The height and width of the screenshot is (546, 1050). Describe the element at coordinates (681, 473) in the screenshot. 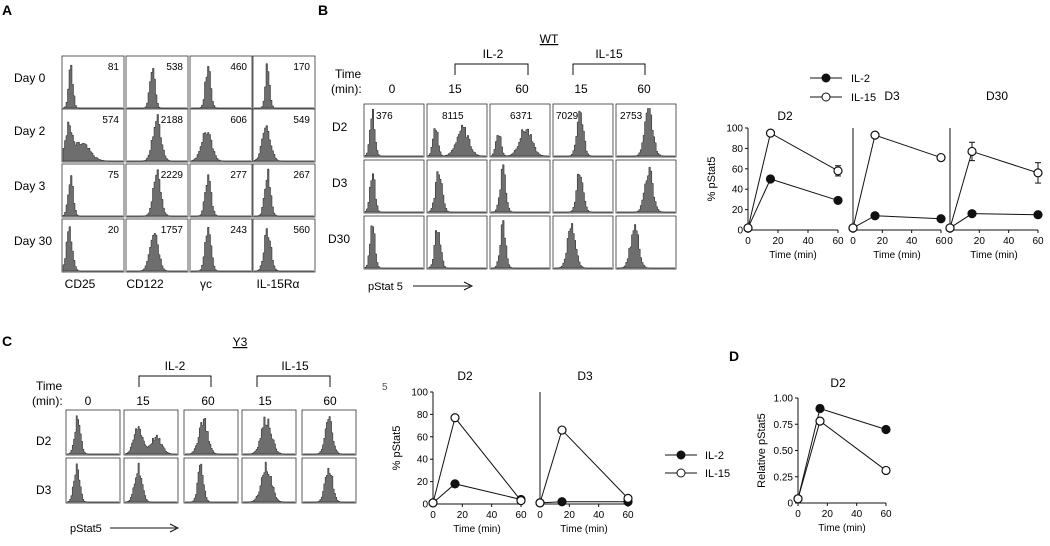

I see `legend-c-il15-marker` at that location.